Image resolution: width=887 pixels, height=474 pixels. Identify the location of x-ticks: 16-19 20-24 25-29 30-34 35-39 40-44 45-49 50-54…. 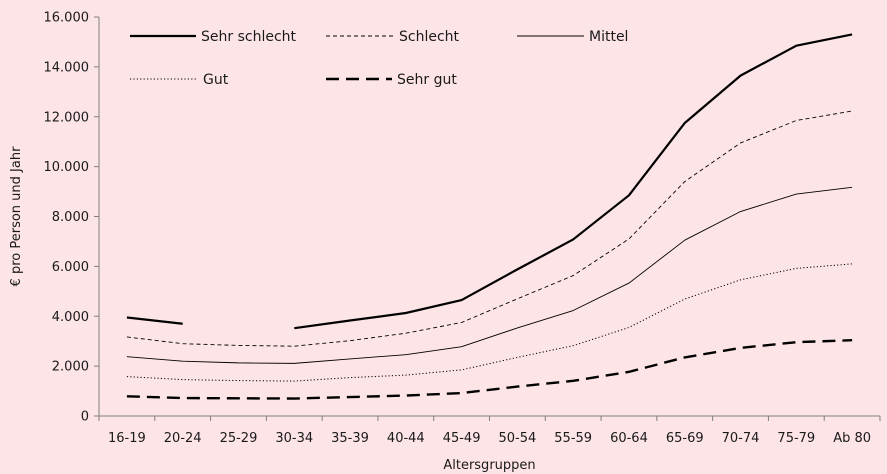
(489, 431).